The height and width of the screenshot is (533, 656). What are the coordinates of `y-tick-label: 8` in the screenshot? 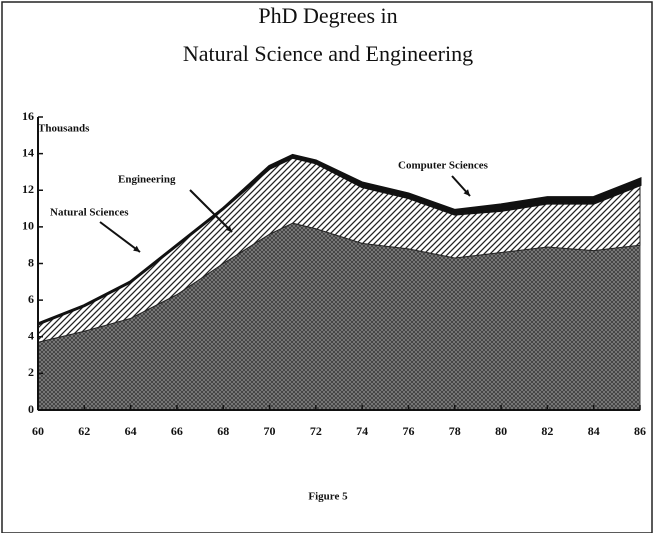 It's located at (31, 262).